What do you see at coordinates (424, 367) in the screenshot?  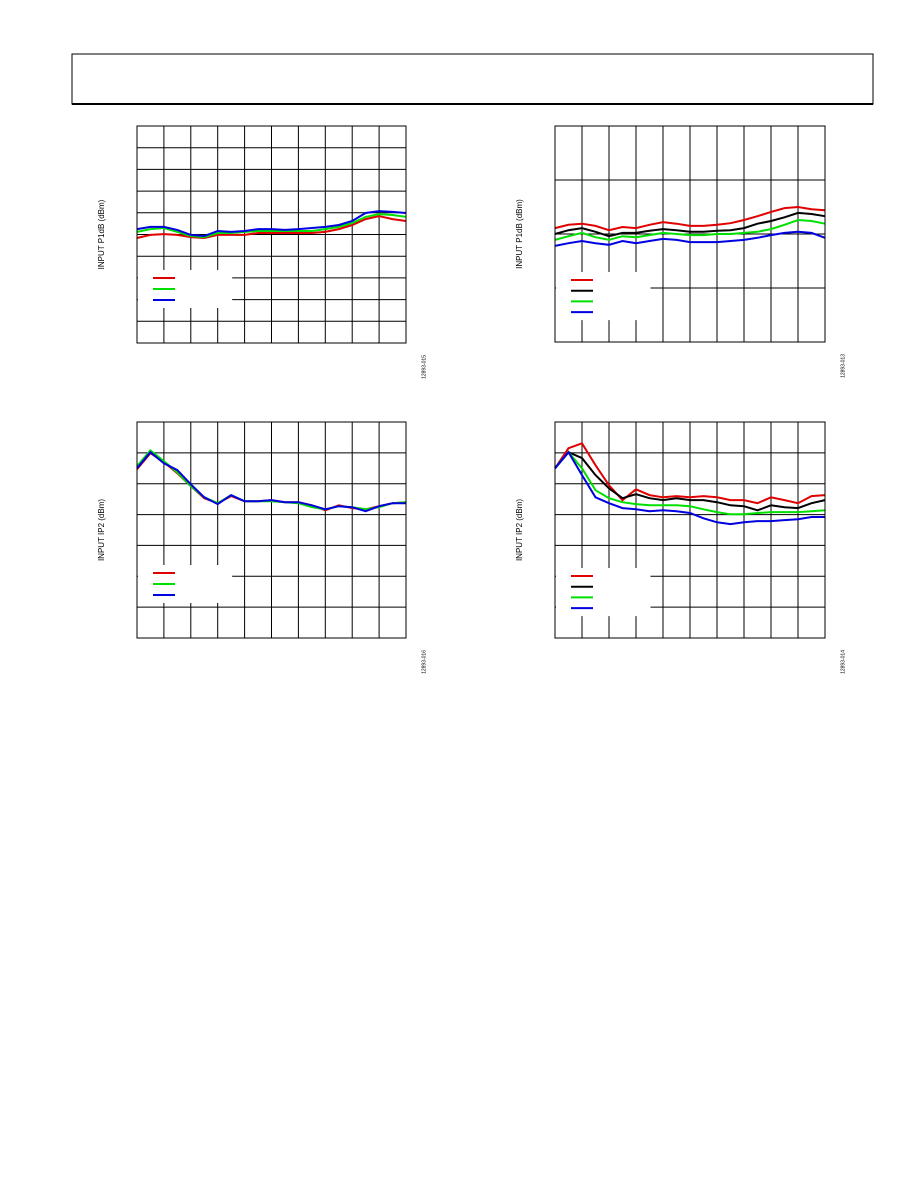 I see `figure-id: 12893-015` at bounding box center [424, 367].